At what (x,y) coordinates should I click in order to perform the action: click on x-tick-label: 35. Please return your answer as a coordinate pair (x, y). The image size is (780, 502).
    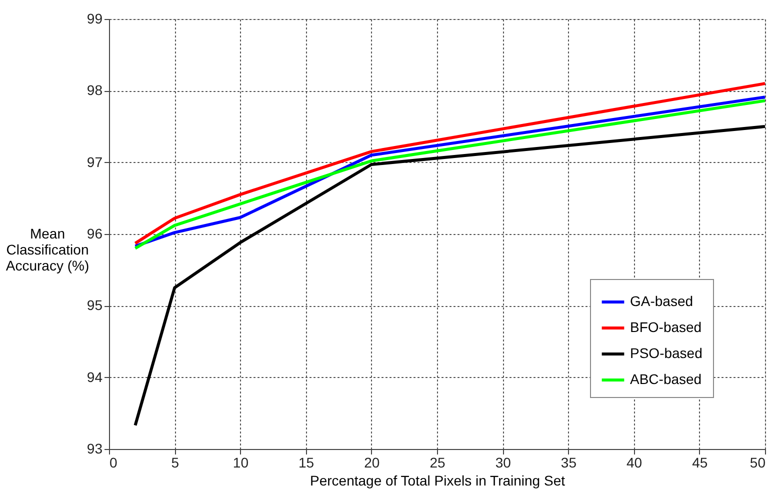
    Looking at the image, I should click on (568, 462).